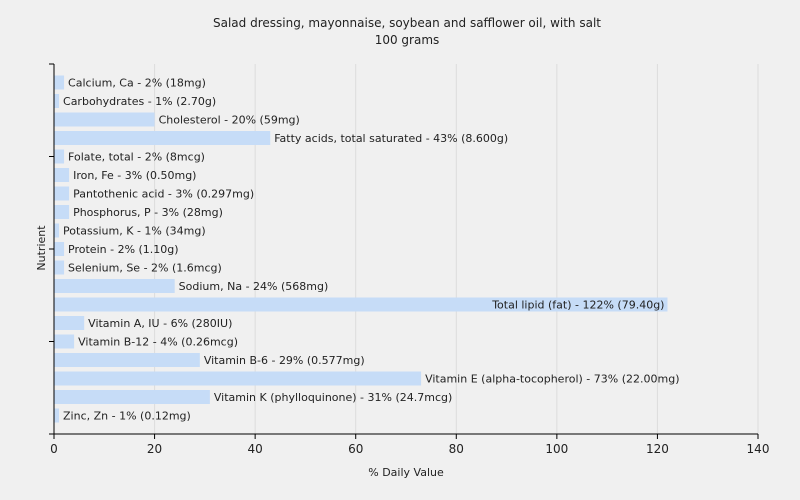  I want to click on bar-label: Selenium, Se - 2% (1.6mcg), so click(145, 268).